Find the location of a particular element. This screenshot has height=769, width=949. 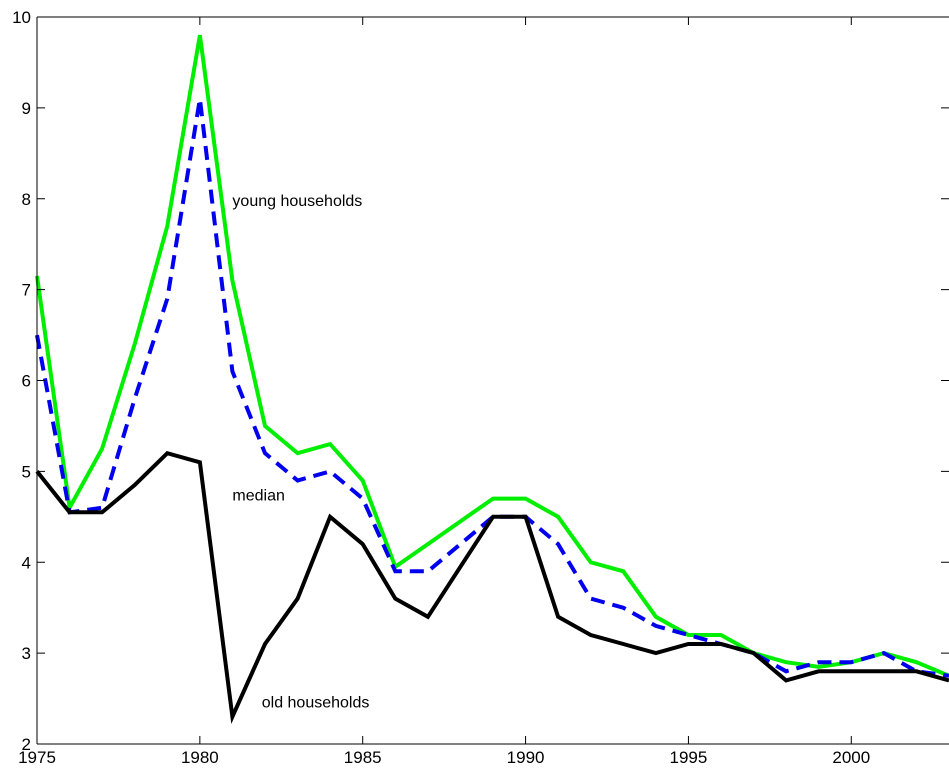

annotation-median: median is located at coordinates (258, 495).